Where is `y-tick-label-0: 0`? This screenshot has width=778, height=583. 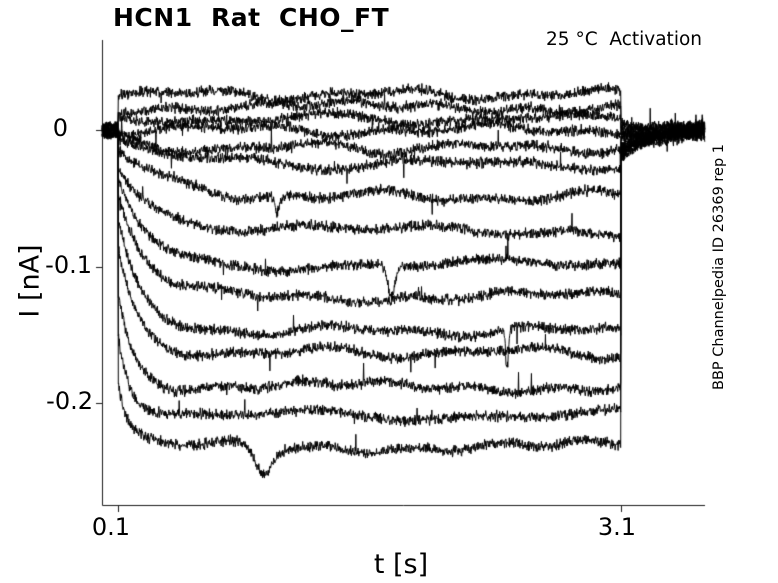
y-tick-label-0: 0 is located at coordinates (60, 128).